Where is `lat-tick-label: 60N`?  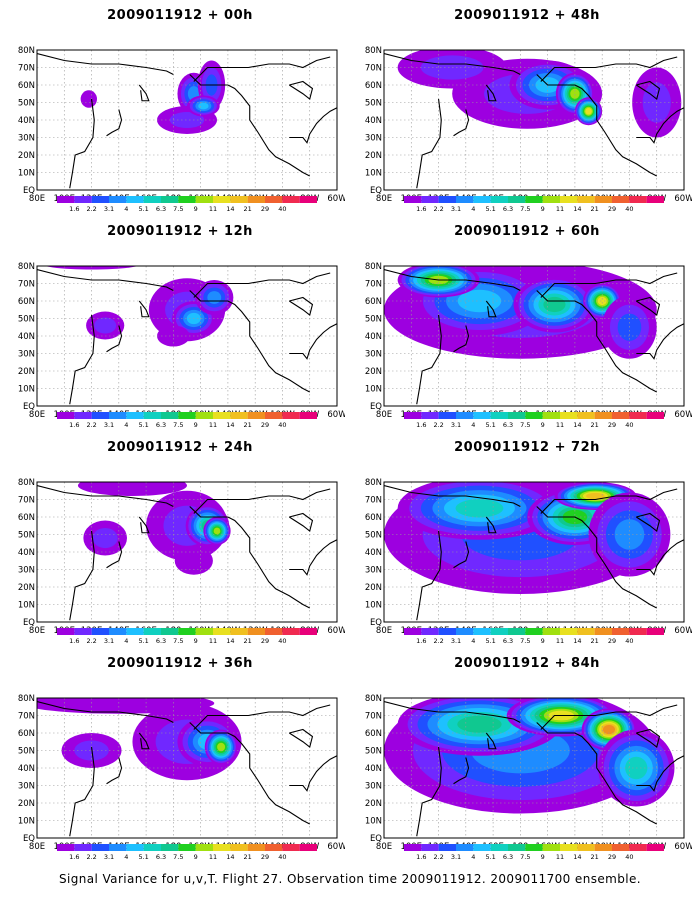 lat-tick-label: 60N is located at coordinates (373, 734).